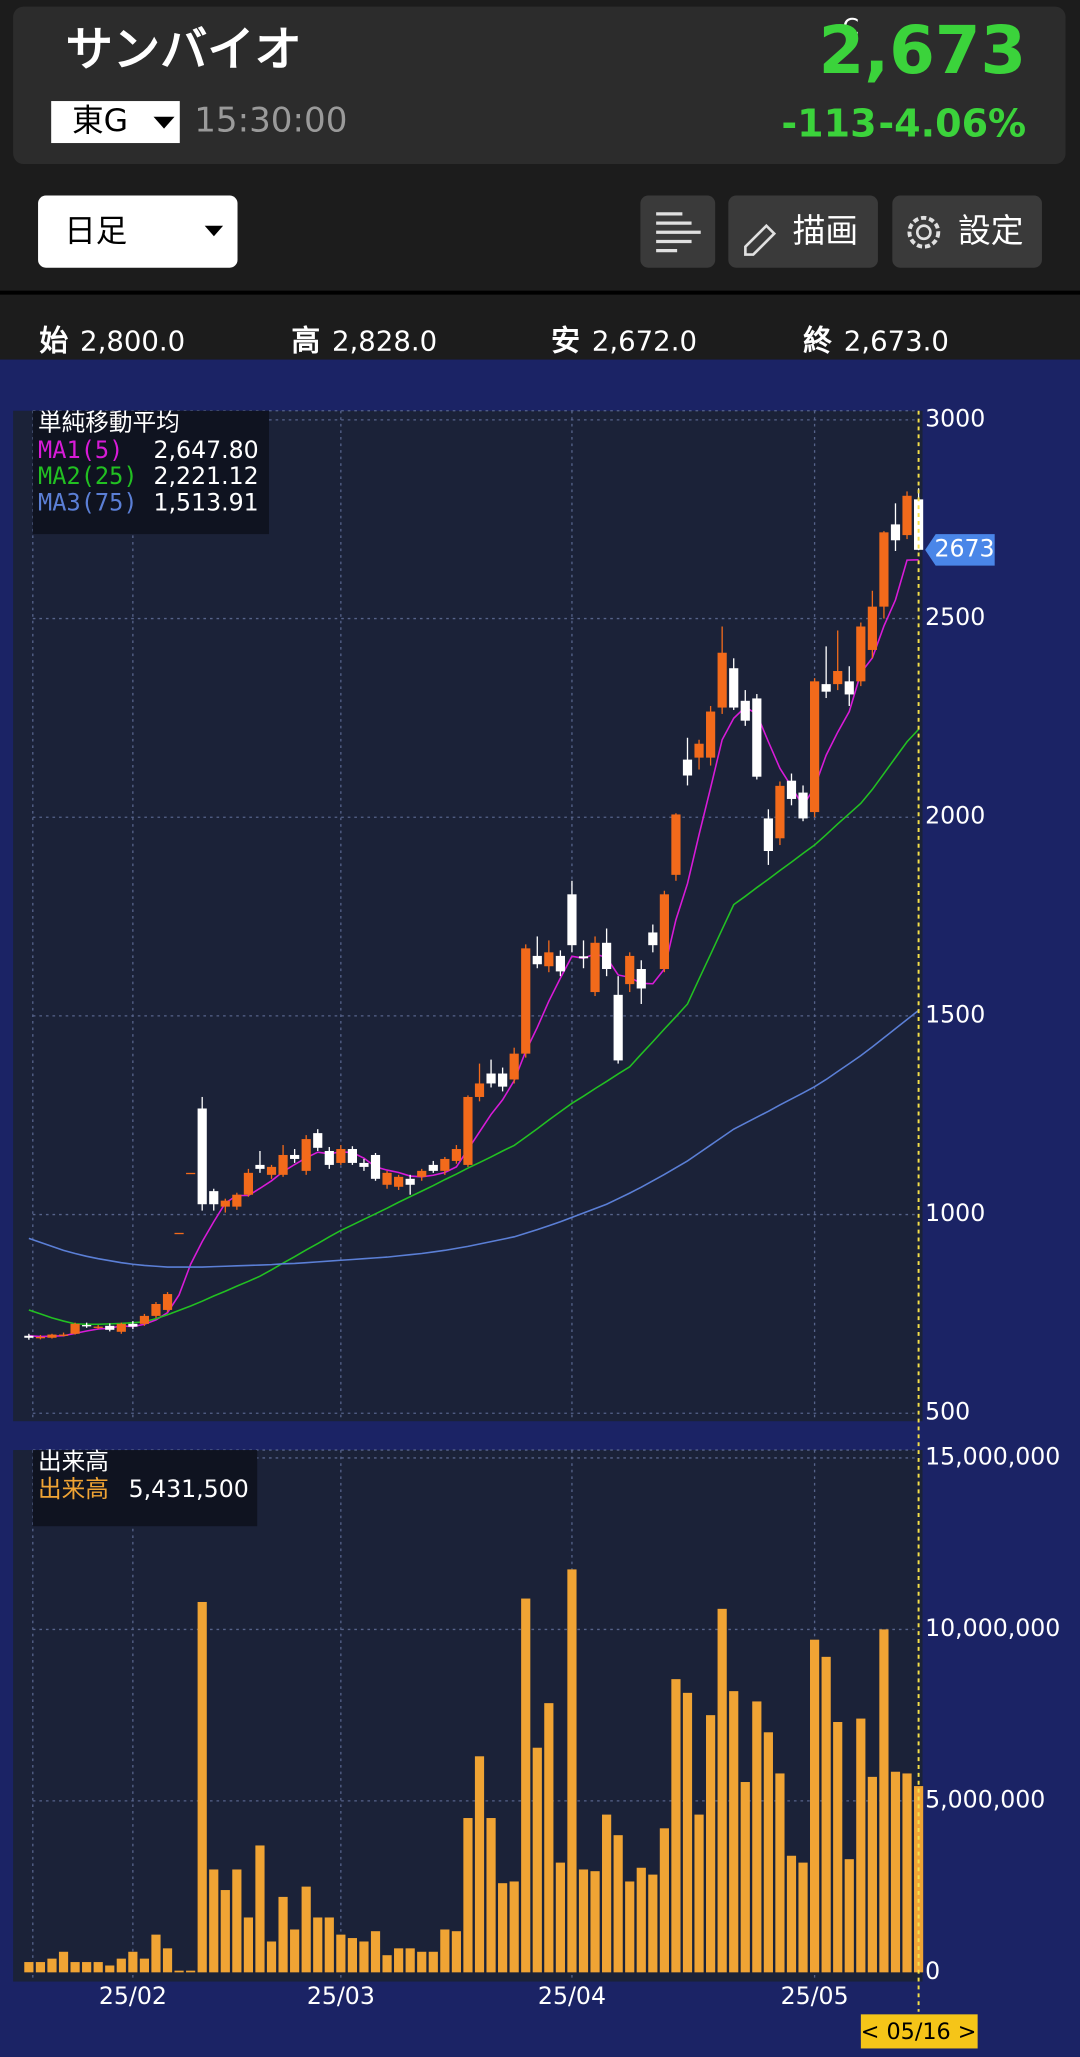 This screenshot has height=2057, width=1080. I want to click on draw-label: 描画, so click(826, 231).